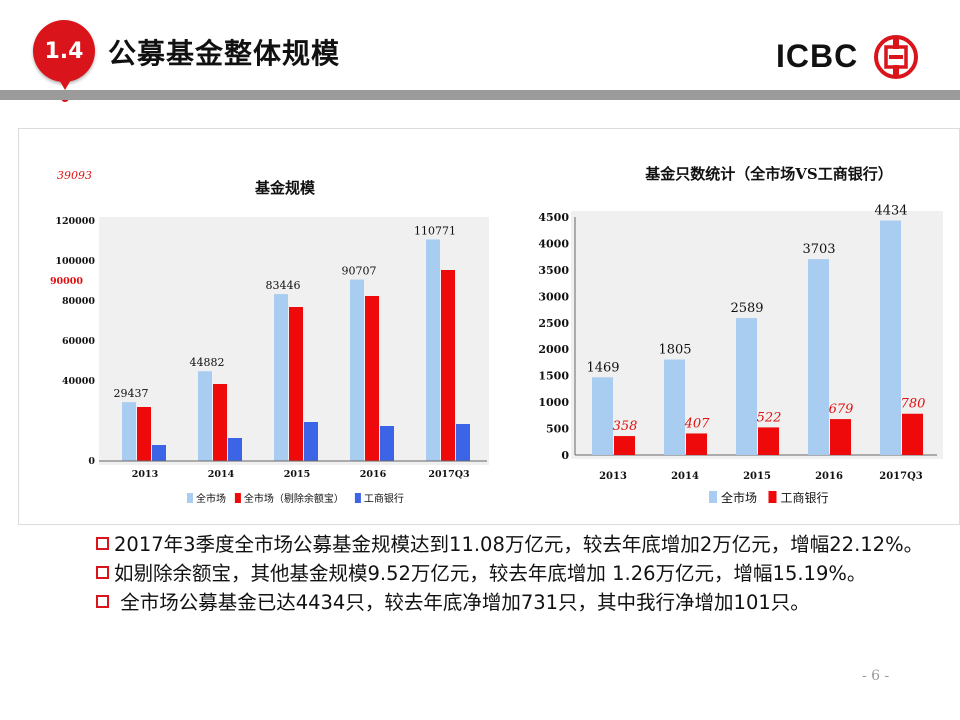 This screenshot has height=720, width=960. Describe the element at coordinates (521, 602) in the screenshot. I see `bullet-item: 全市场公募基金已达4434只，较去年底净增加731只，其中我行净增加101只。` at that location.